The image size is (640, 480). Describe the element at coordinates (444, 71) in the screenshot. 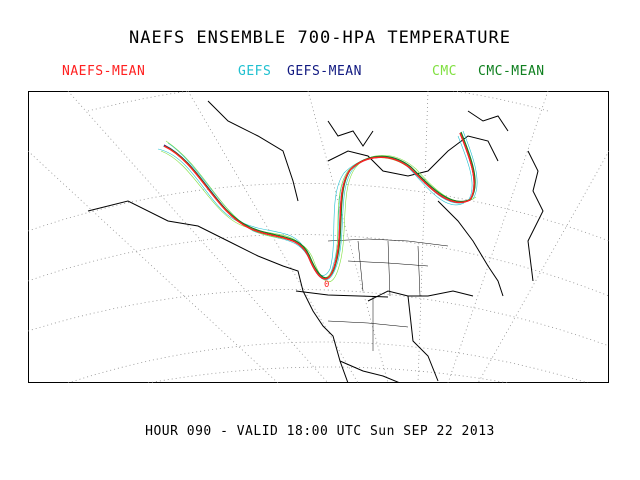

I see `legend-cmc: CMC` at that location.